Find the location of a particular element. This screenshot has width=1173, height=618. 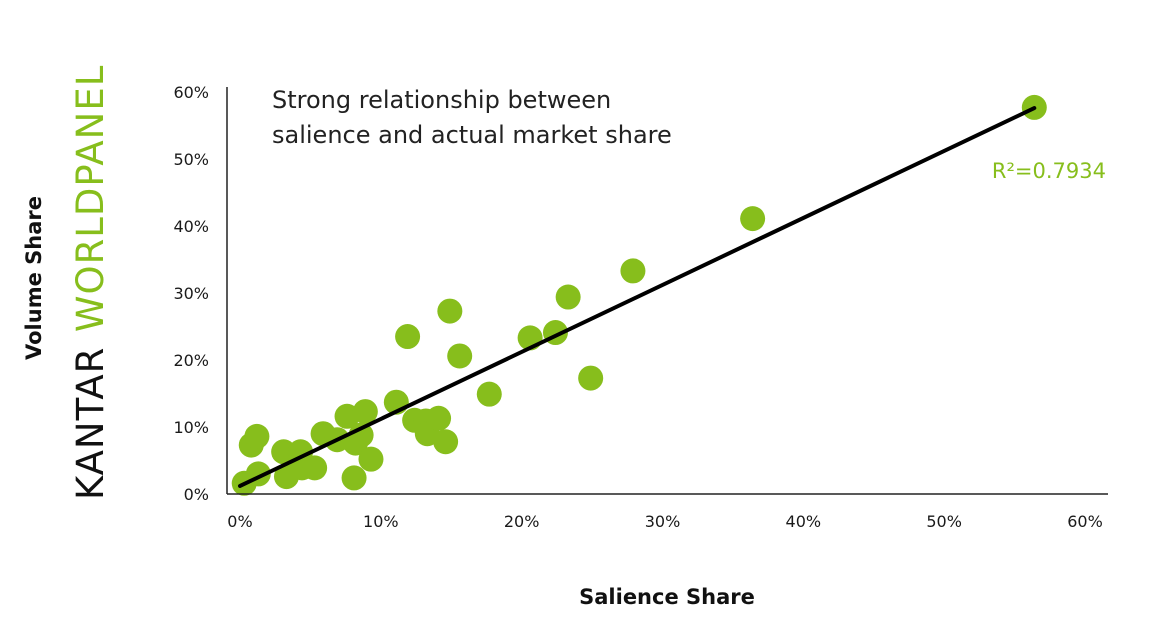

x-tick-label: 60% is located at coordinates (1085, 521).